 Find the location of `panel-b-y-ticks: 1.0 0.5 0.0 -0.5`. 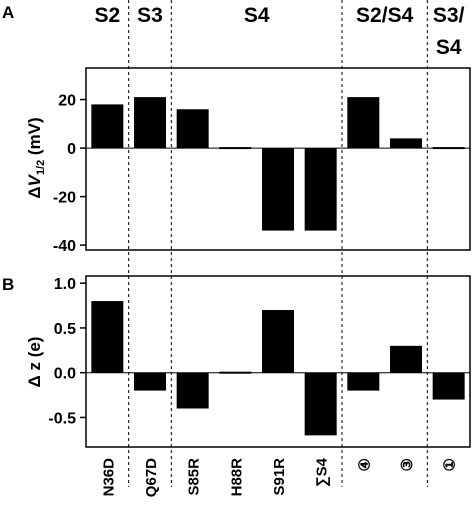

panel-b-y-ticks: 1.0 0.5 0.0 -0.5 is located at coordinates (67, 351).